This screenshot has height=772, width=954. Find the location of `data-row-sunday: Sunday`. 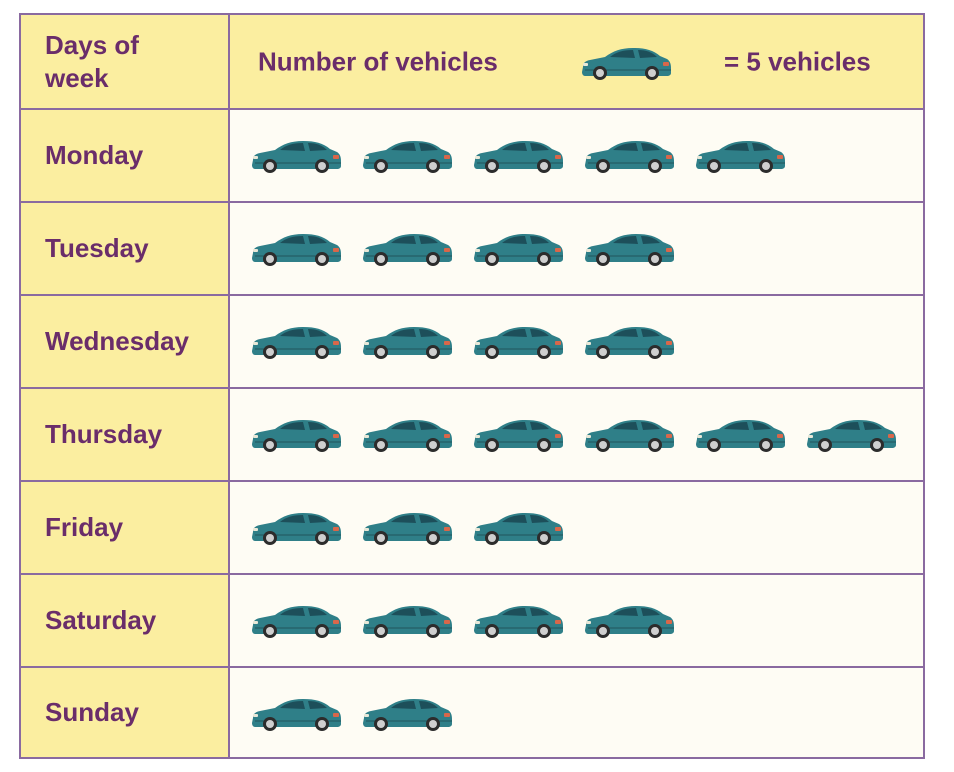

data-row-sunday: Sunday is located at coordinates (472, 711).